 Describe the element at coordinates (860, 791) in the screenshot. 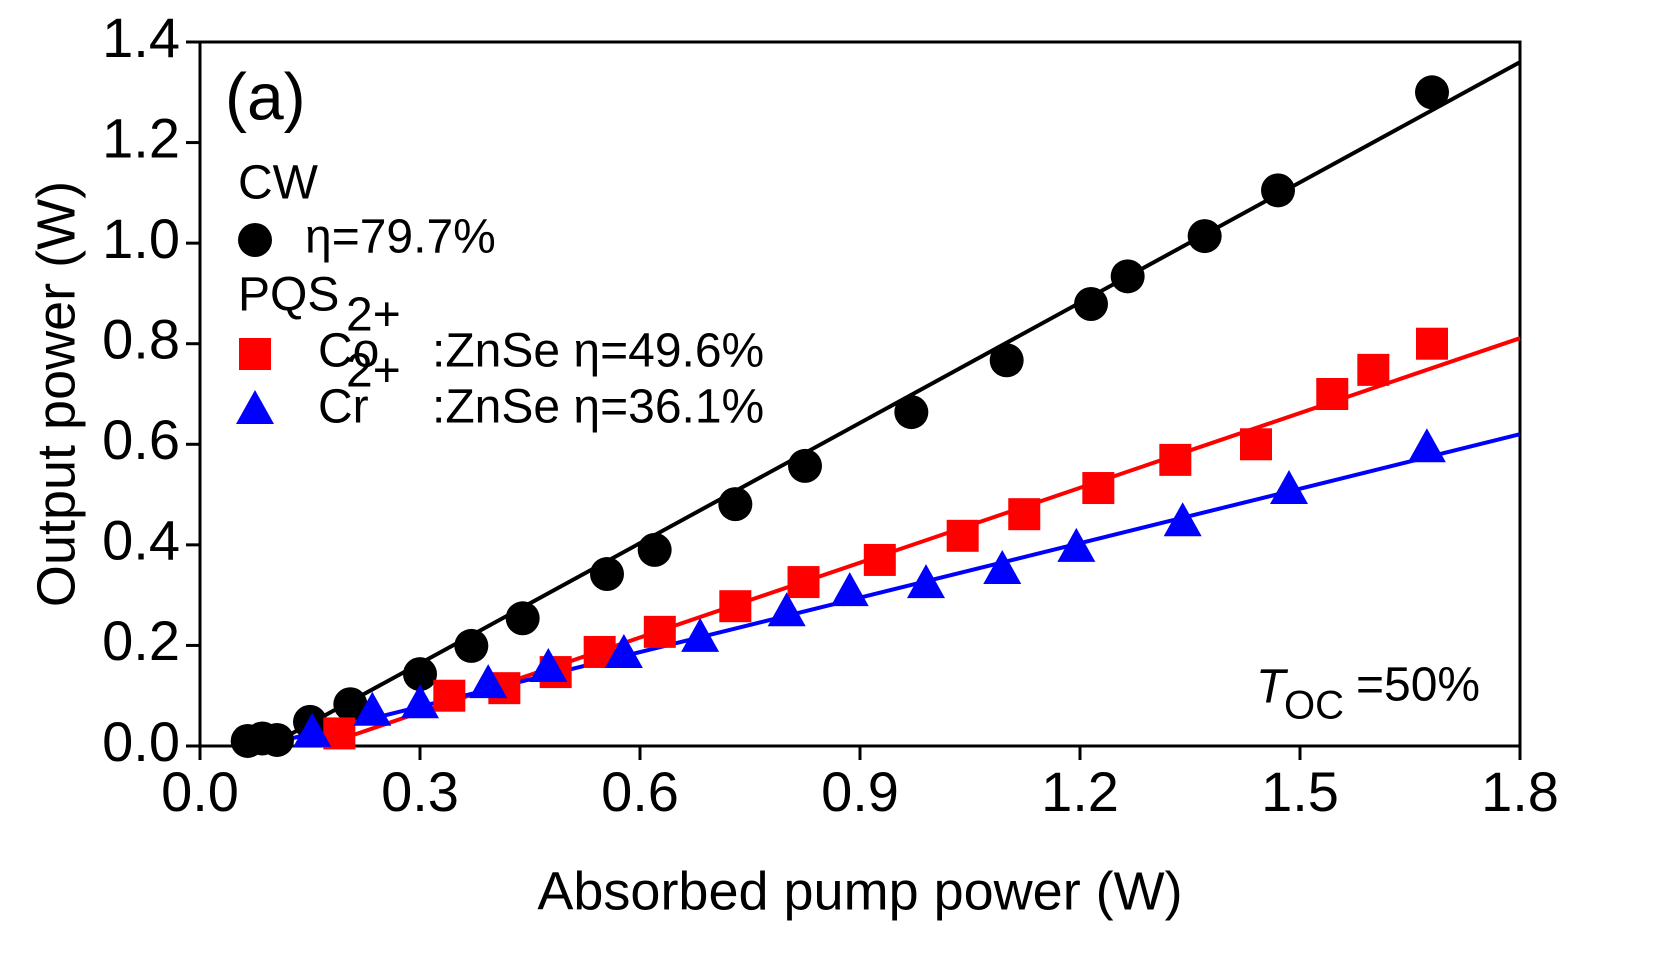

I see `x-tick-label: 0.9` at that location.